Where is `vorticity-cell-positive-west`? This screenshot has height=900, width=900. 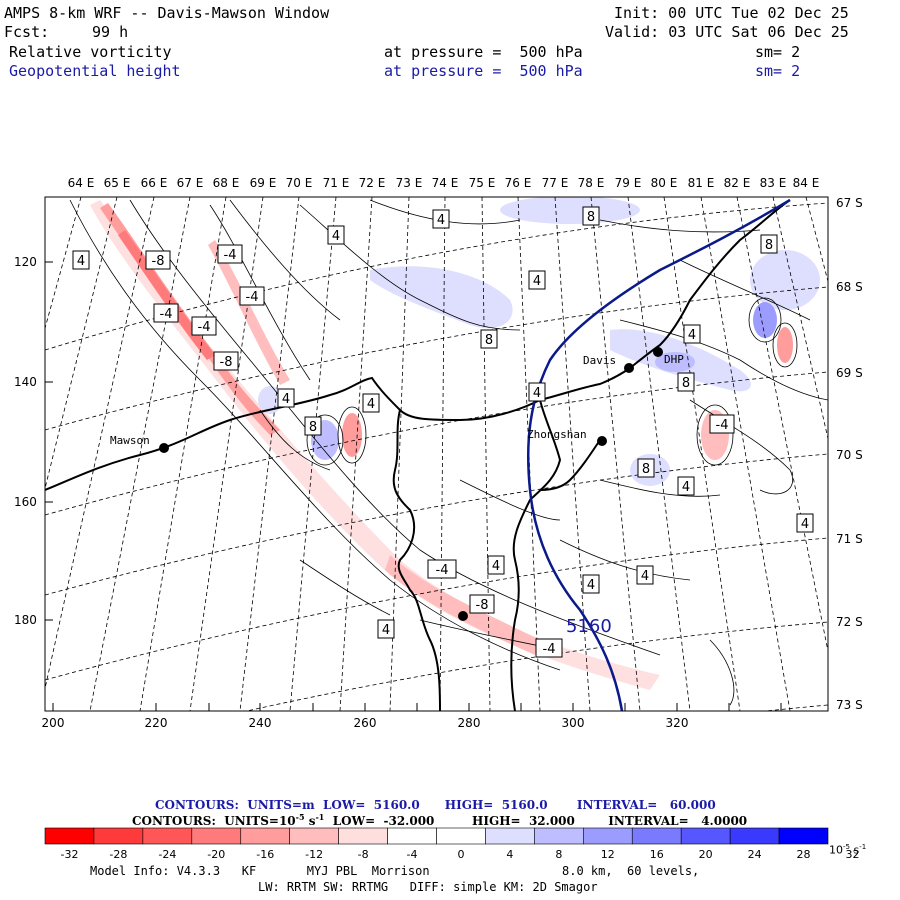 vorticity-cell-positive-west is located at coordinates (441, 297).